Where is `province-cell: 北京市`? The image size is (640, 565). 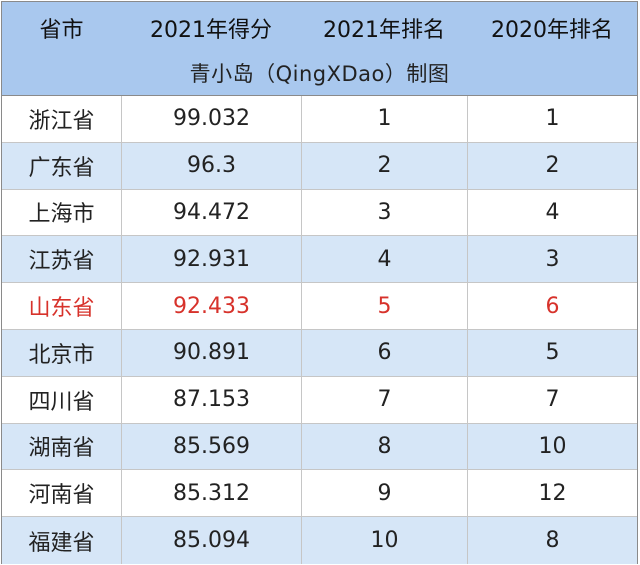 province-cell: 北京市 is located at coordinates (61, 355).